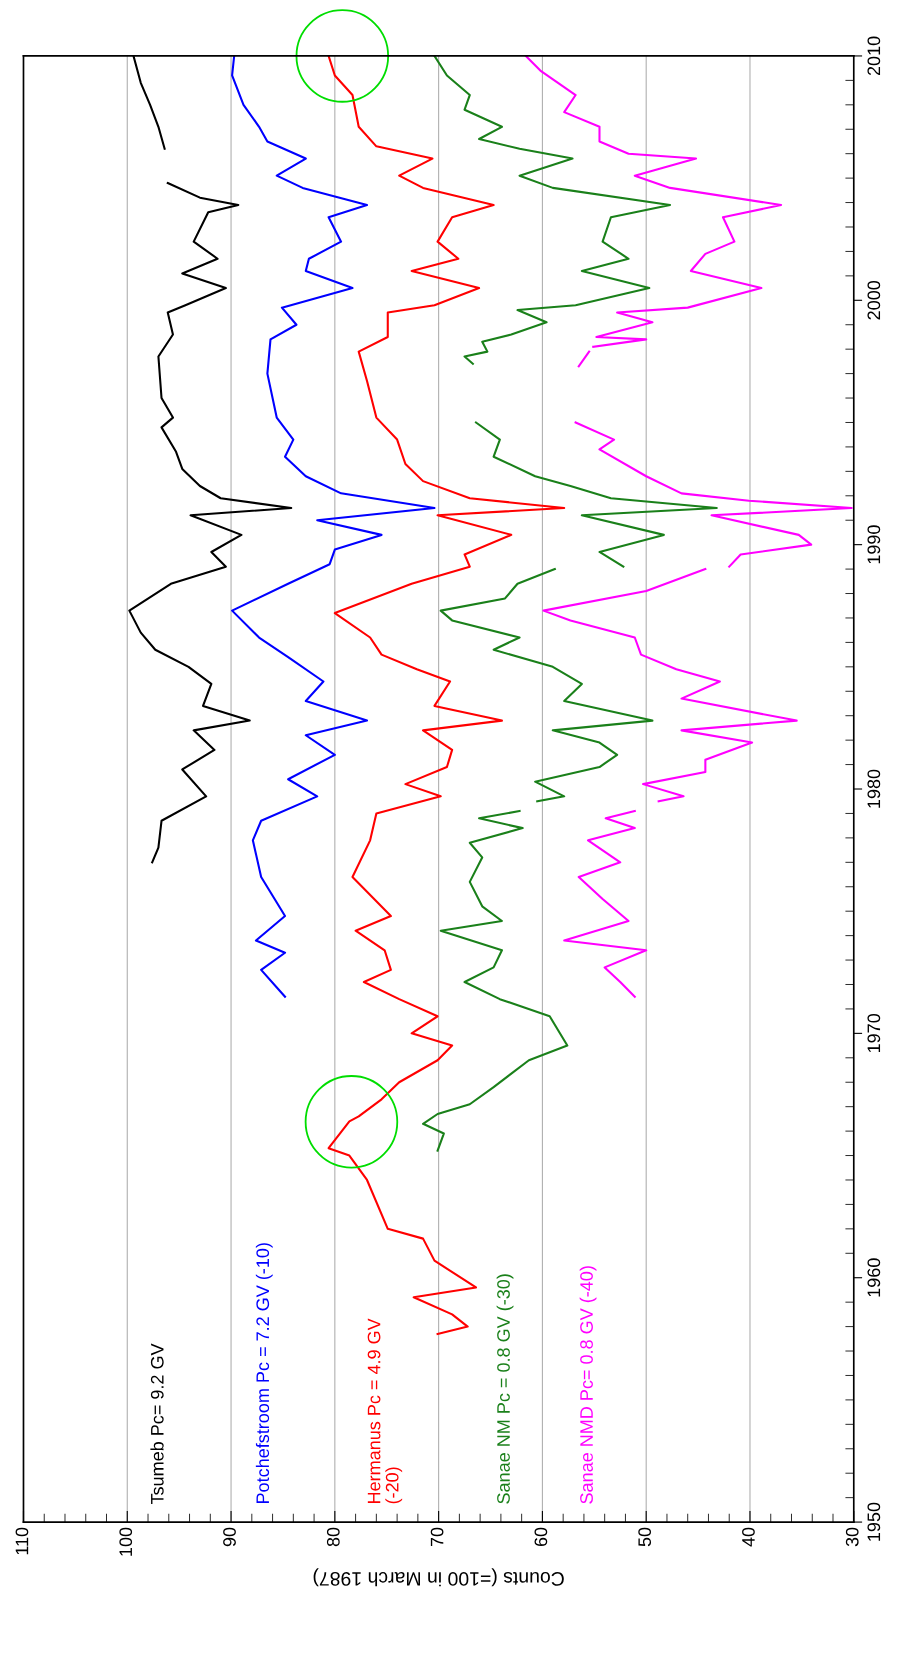 The width and height of the screenshot is (921, 1680). Describe the element at coordinates (874, 56) in the screenshot. I see `y-tick-label: 2010` at that location.